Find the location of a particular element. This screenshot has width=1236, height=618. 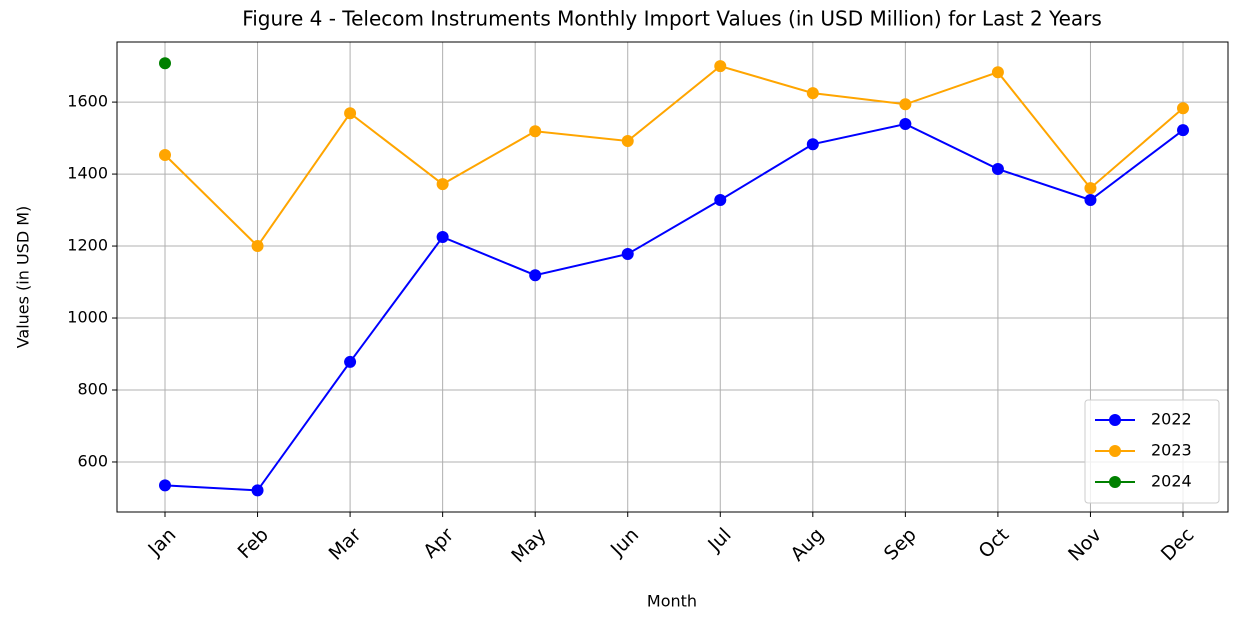

y-tick-label: 1600 is located at coordinates (87, 101).